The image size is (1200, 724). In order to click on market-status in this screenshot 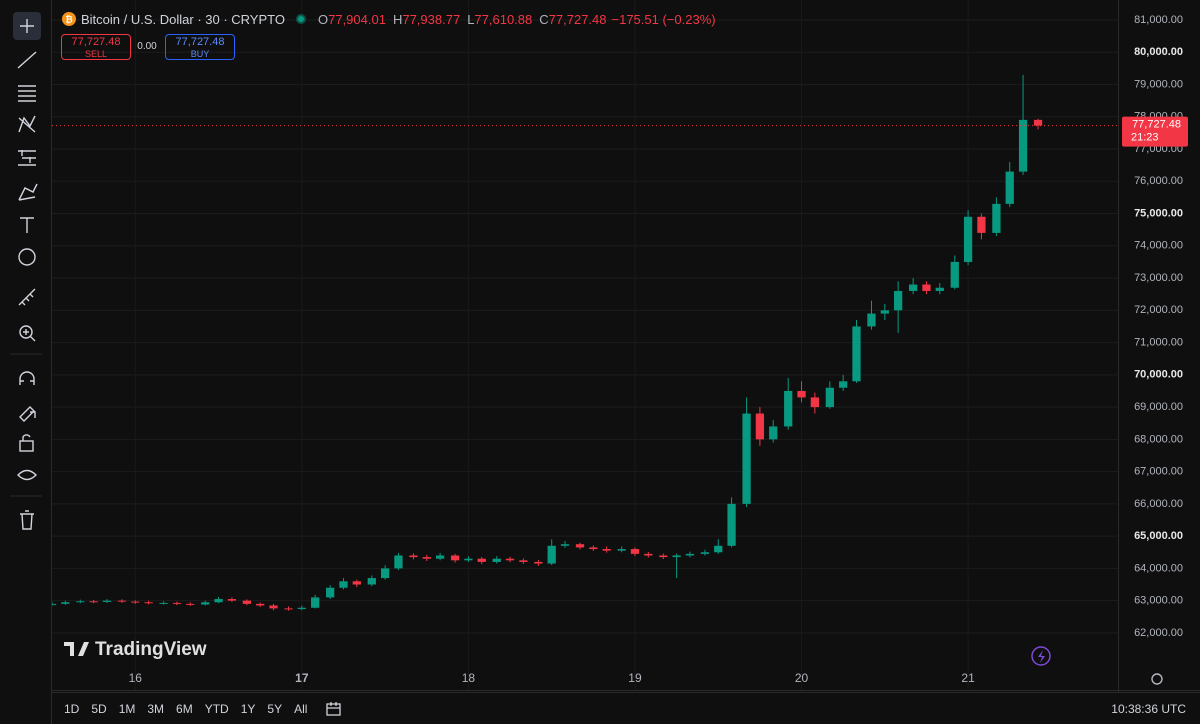, I will do `click(300, 19)`.